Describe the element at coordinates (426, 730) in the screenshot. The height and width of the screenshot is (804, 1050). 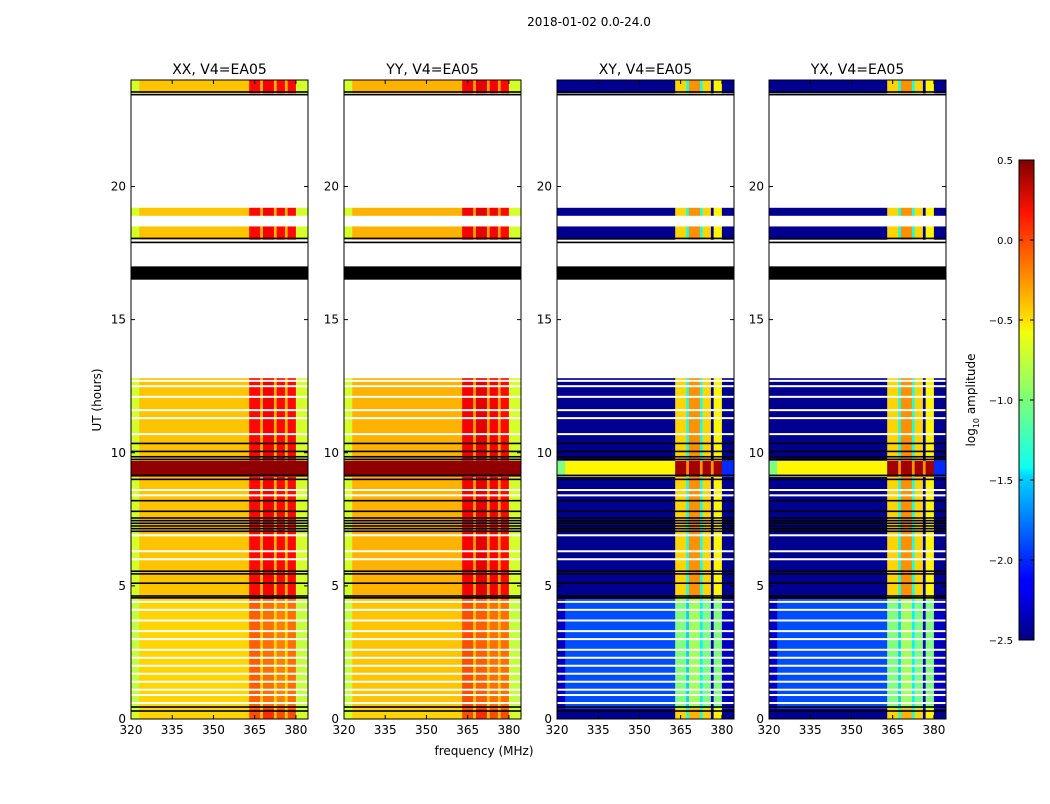
I see `x-tick-label: 350` at that location.